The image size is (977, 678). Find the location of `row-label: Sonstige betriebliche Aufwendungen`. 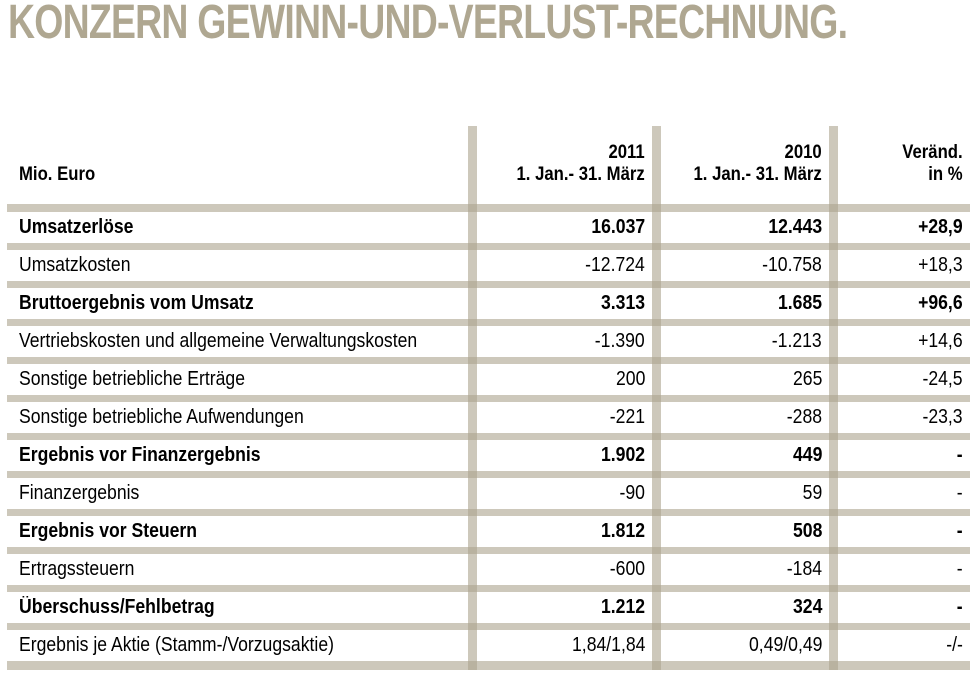

row-label: Sonstige betriebliche Aufwendungen is located at coordinates (161, 417).